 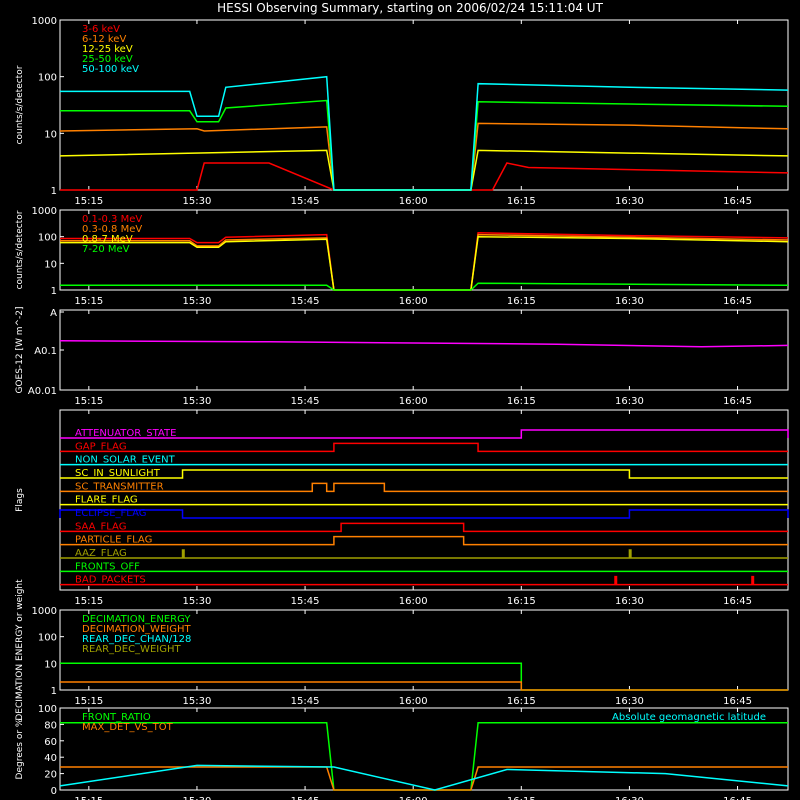 I want to click on y-tick-label: A0.1, so click(x=45, y=351).